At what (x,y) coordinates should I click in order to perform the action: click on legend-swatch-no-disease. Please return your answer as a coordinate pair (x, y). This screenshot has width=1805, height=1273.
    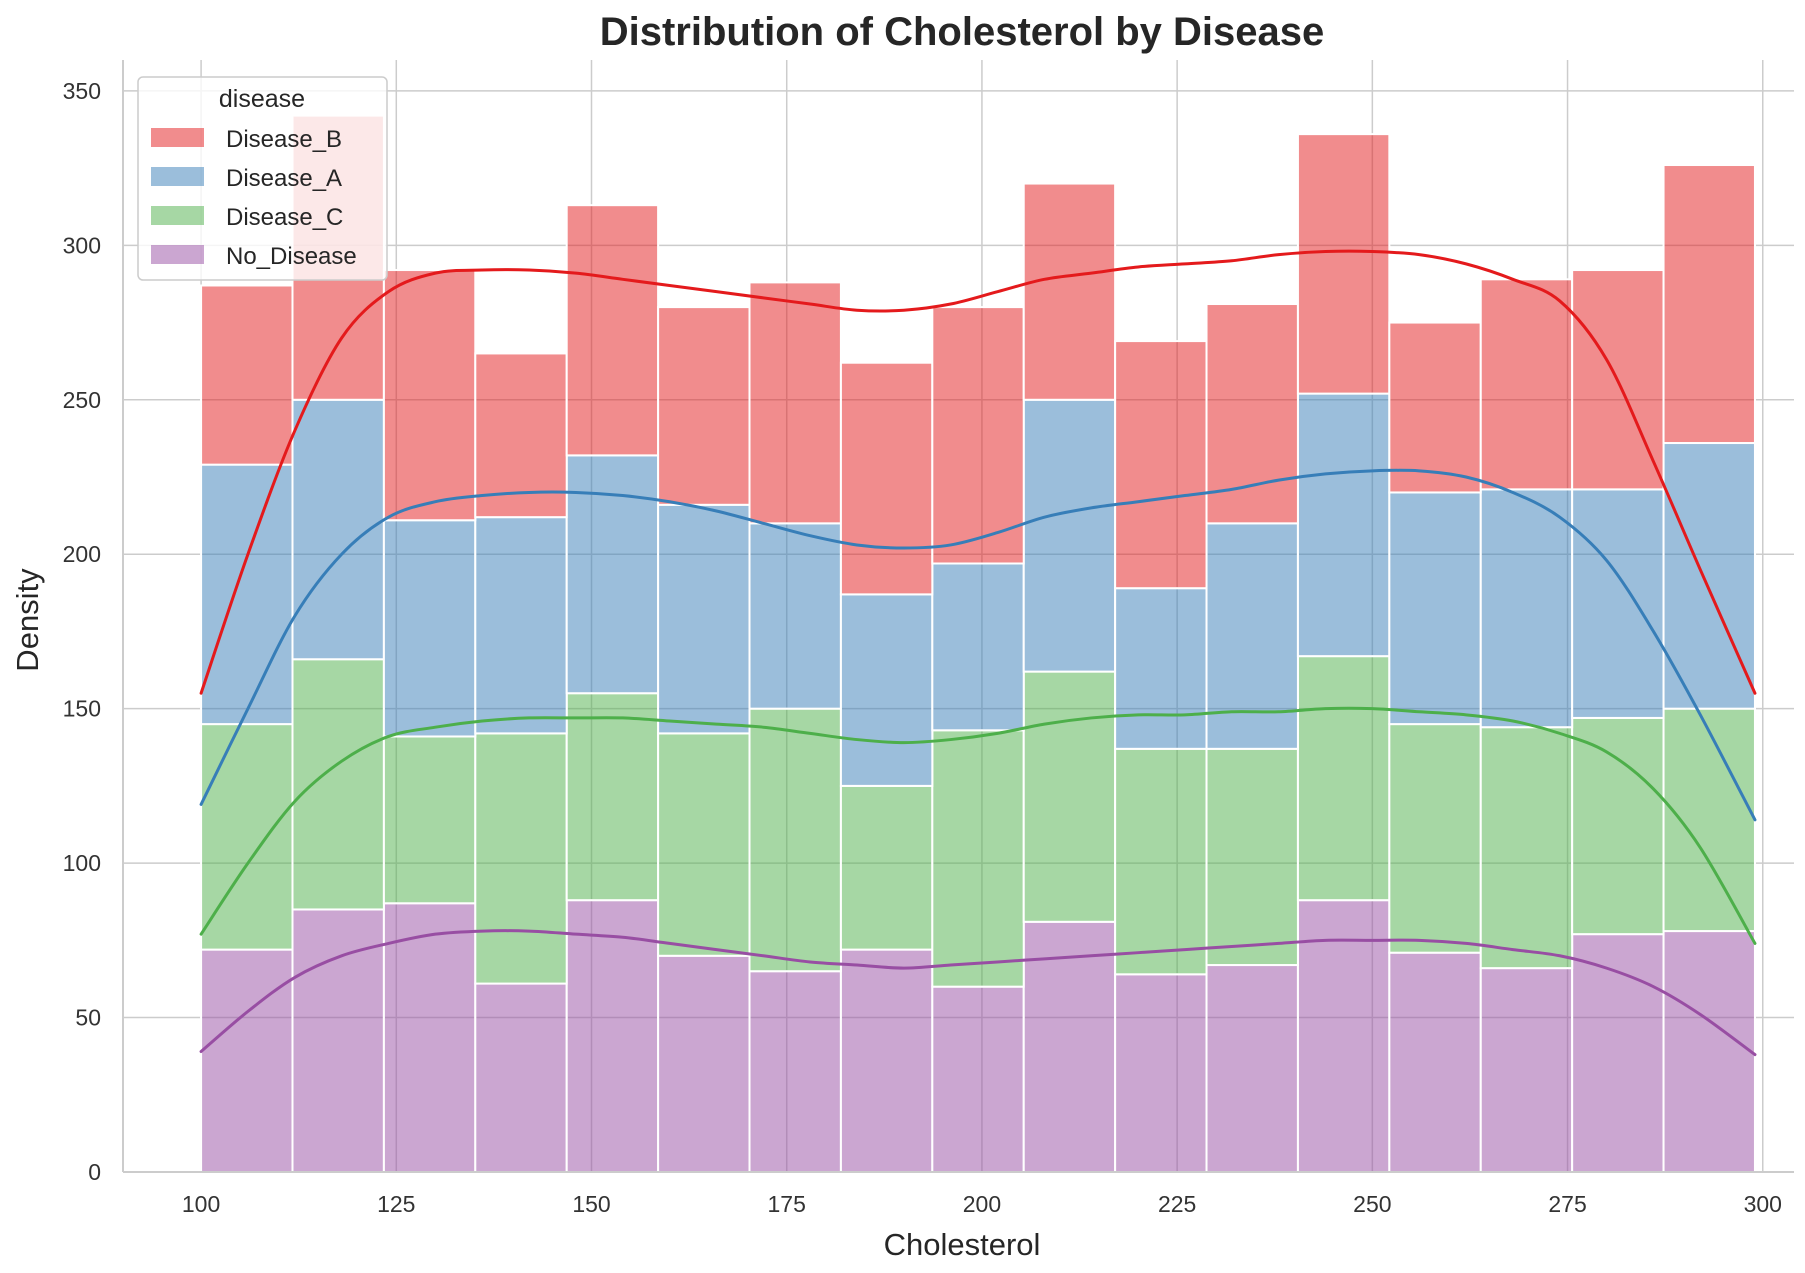
    Looking at the image, I should click on (177, 254).